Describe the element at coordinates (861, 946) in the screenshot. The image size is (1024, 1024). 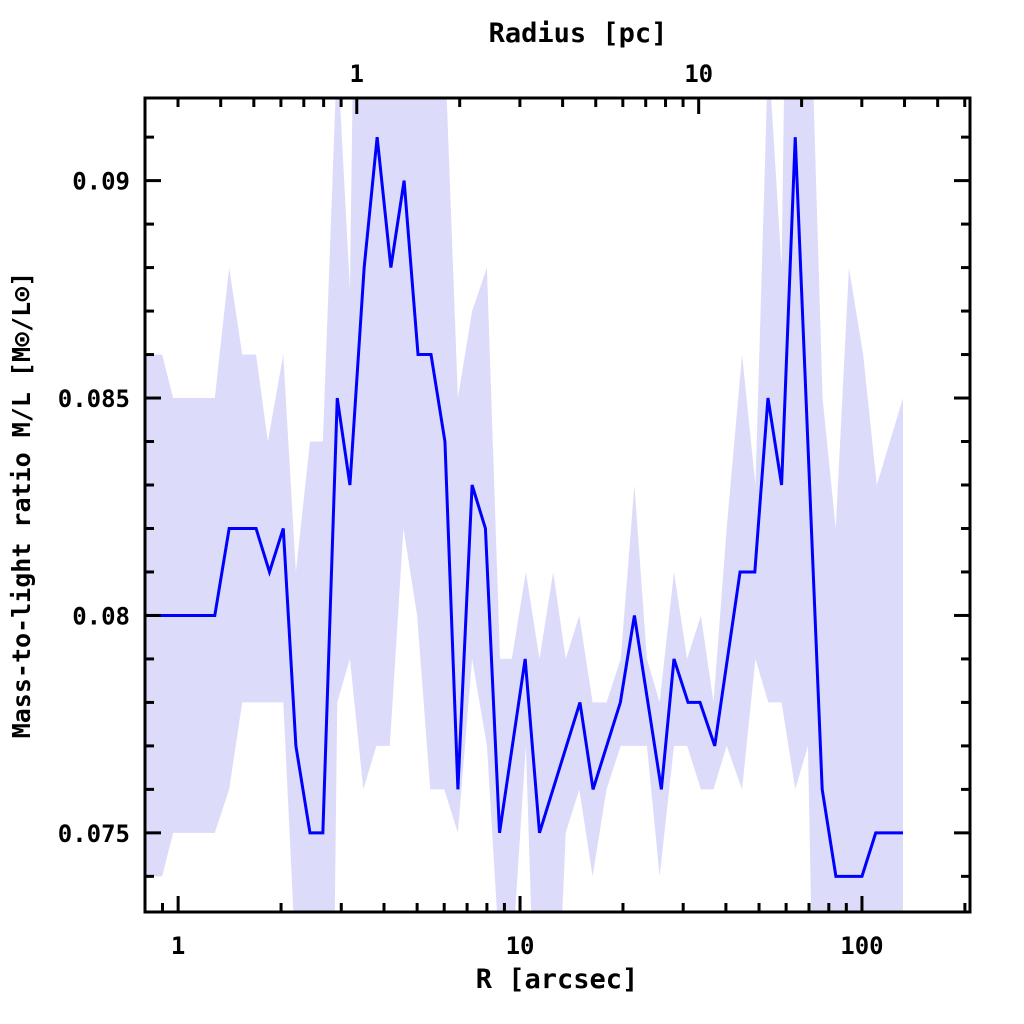
I see `x-tick-label: 100` at that location.